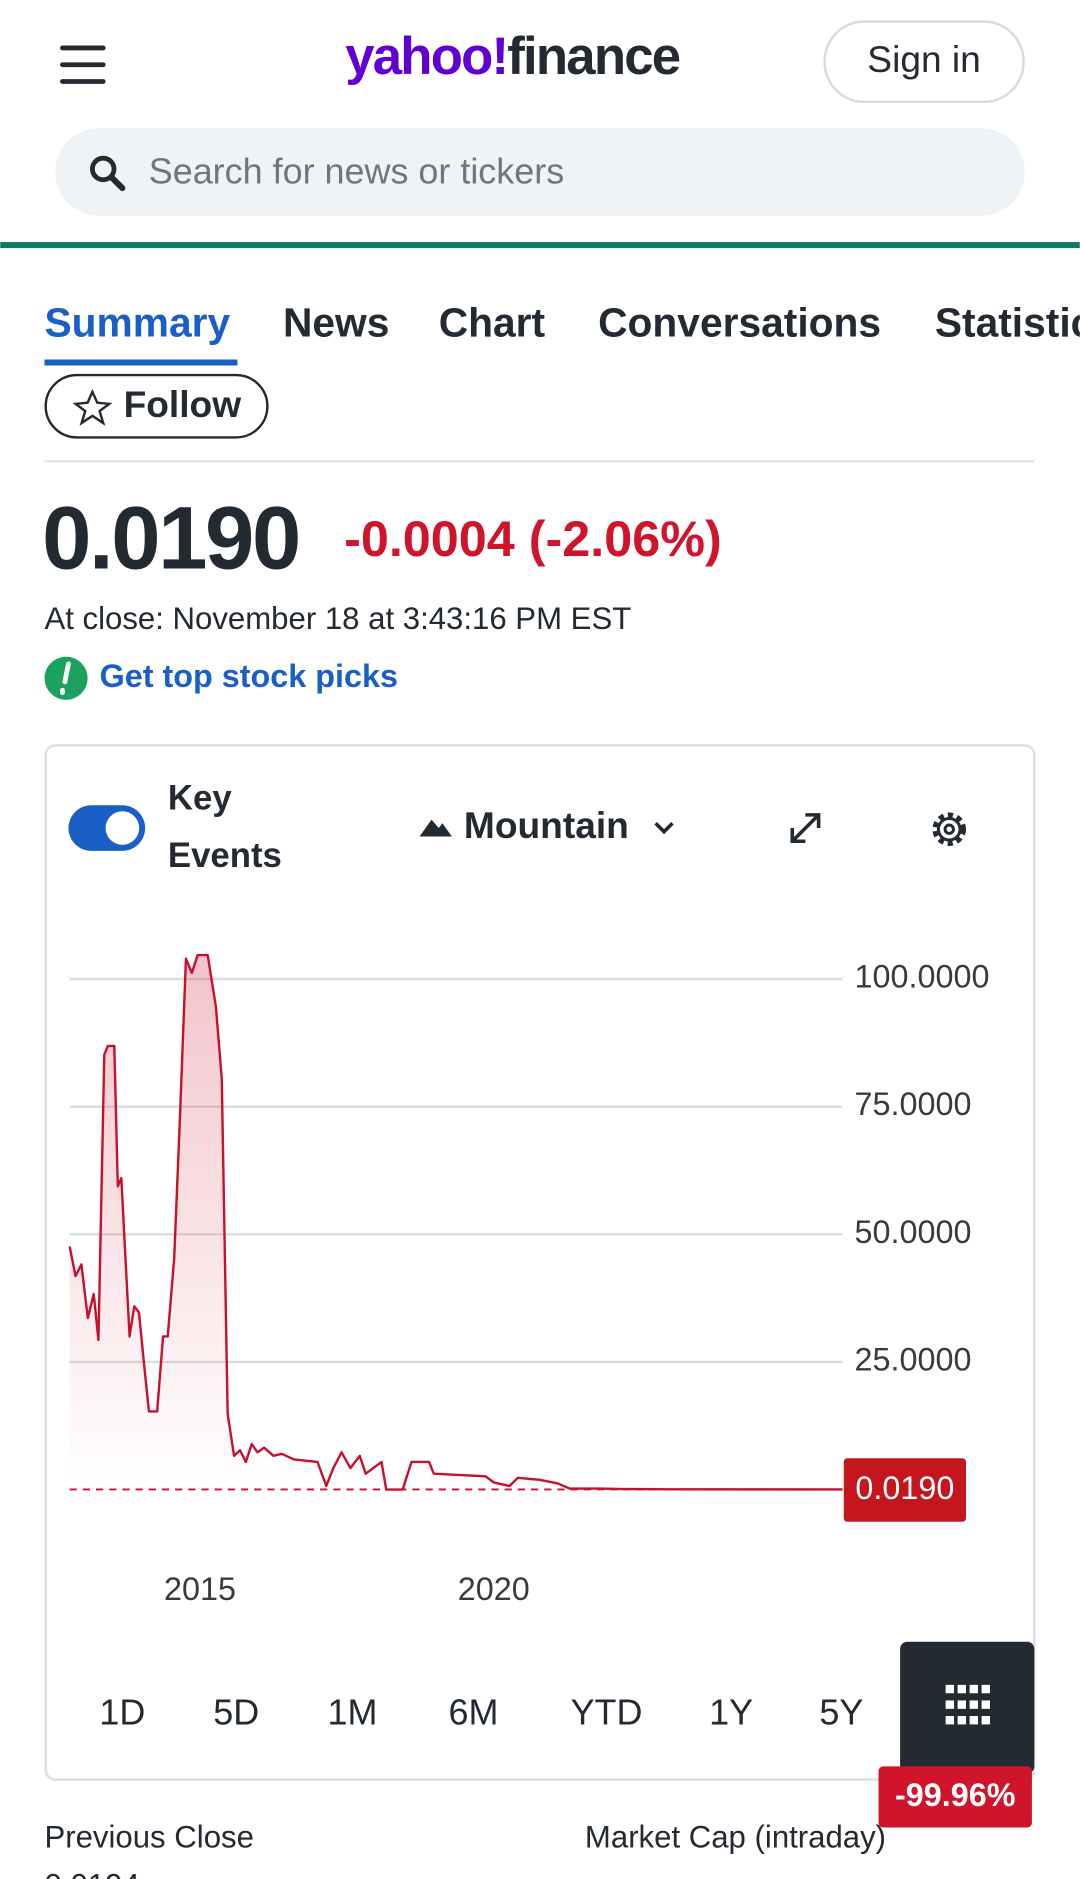 The width and height of the screenshot is (1080, 1879). I want to click on stat-label: Previous Close, so click(148, 1837).